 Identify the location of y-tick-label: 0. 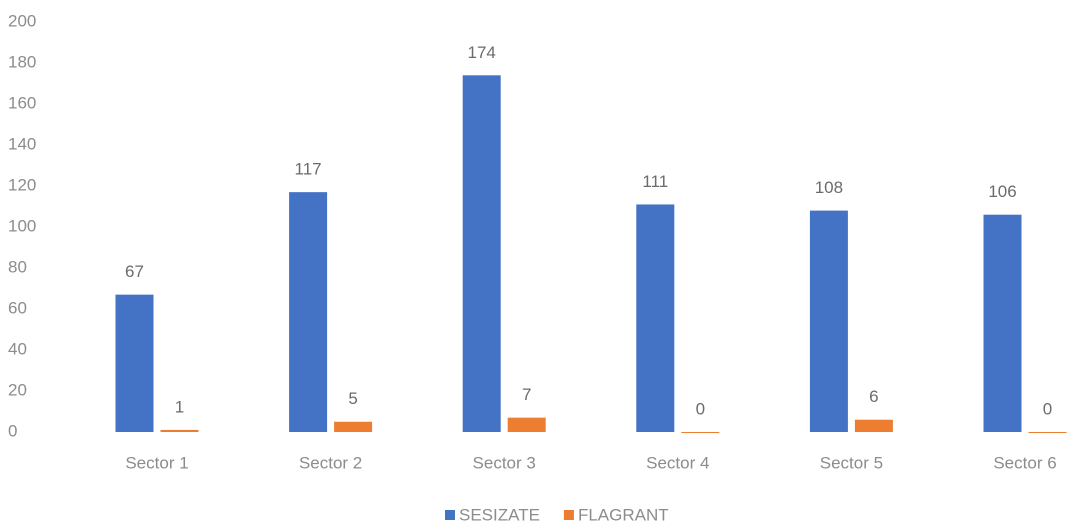
(12, 430).